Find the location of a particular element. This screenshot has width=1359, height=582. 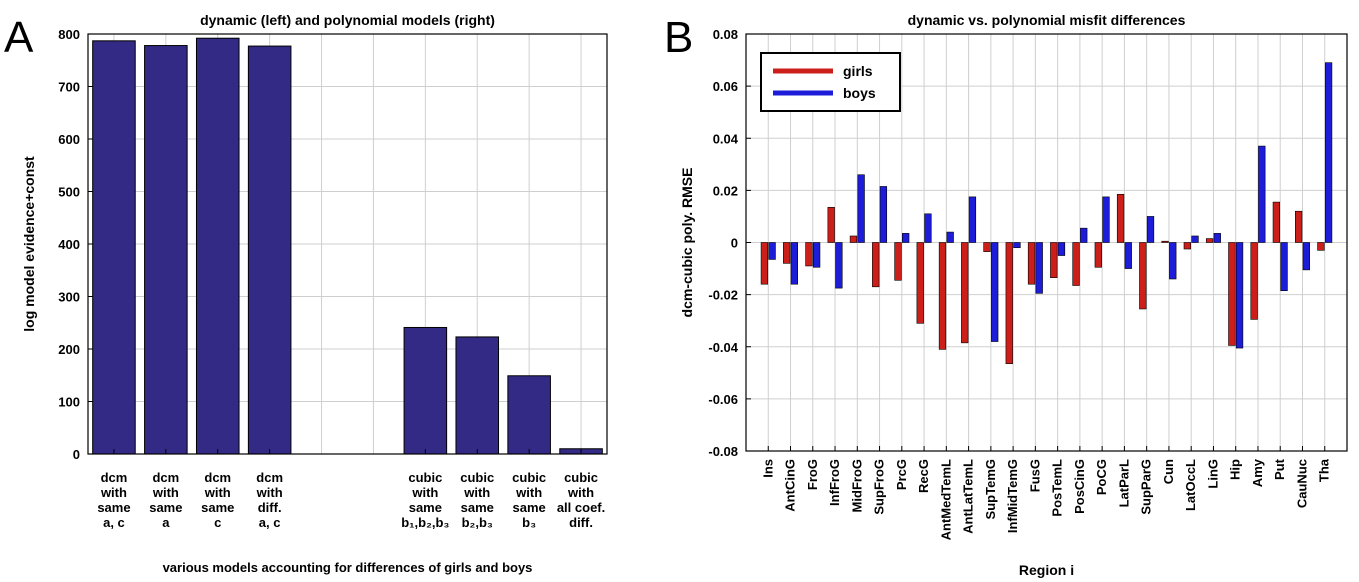

x-category-label: FusG is located at coordinates (1034, 475).